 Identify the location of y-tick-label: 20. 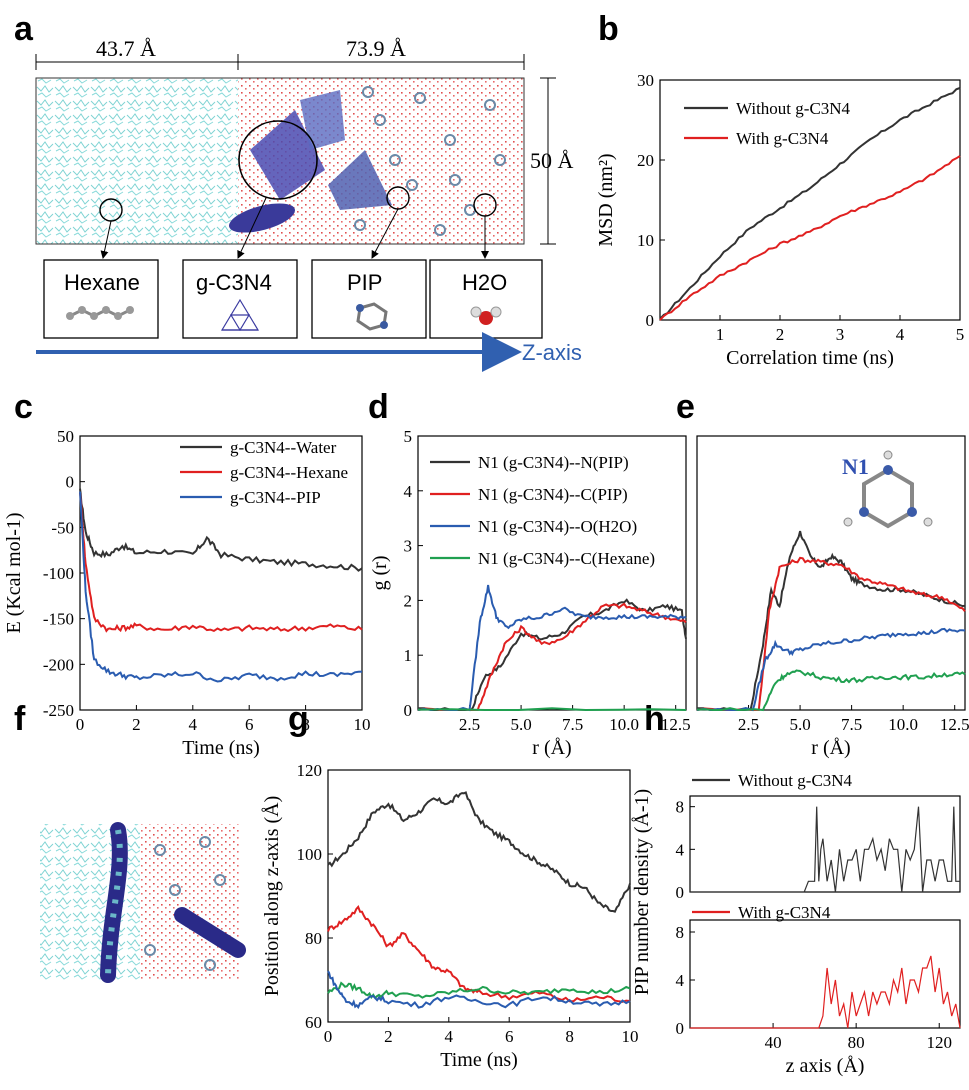
(645, 160).